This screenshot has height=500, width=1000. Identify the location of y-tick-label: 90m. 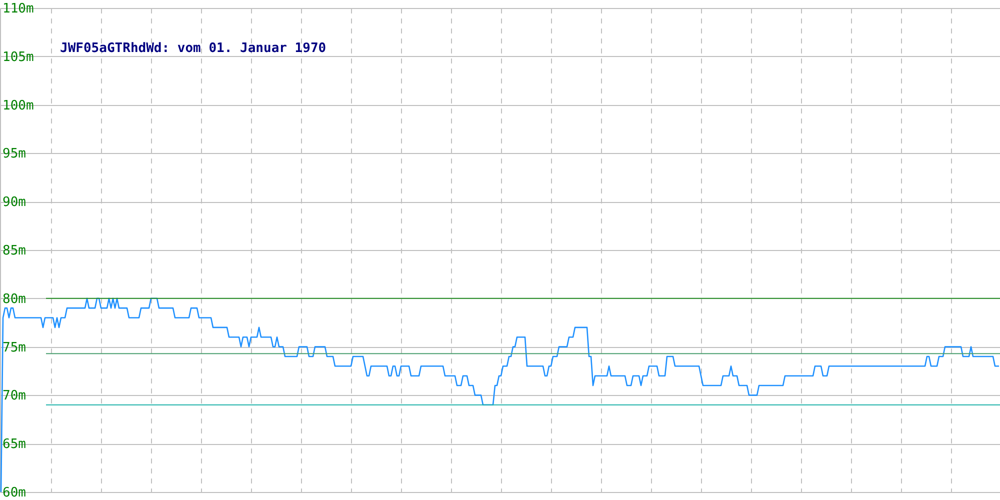
(14, 202).